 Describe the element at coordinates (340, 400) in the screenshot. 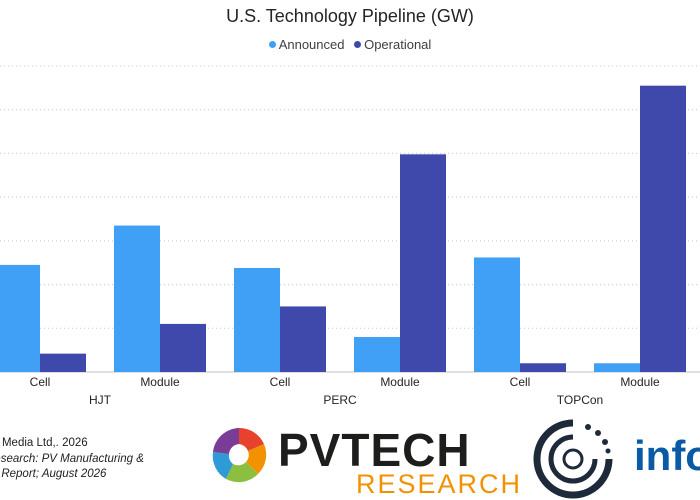

I see `x-group-label: PERC` at that location.